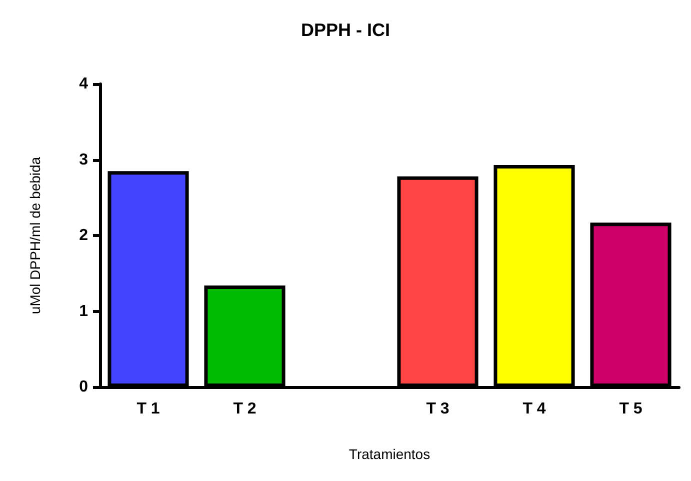 Image resolution: width=691 pixels, height=481 pixels. I want to click on x-tick-label: T 5, so click(630, 409).